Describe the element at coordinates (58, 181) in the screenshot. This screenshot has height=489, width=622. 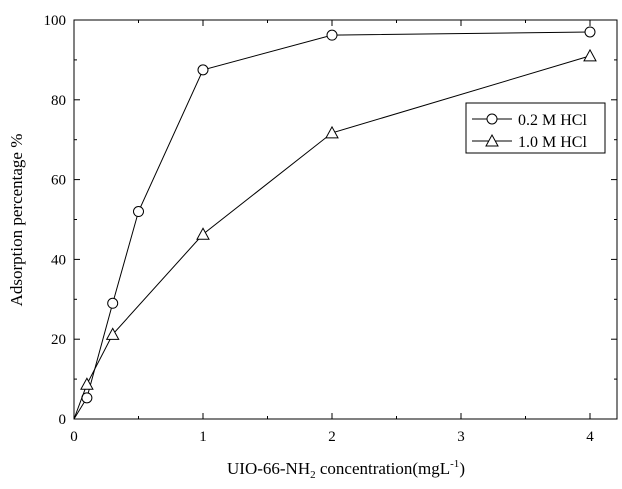
I see `y-tick-label-3: 60` at that location.